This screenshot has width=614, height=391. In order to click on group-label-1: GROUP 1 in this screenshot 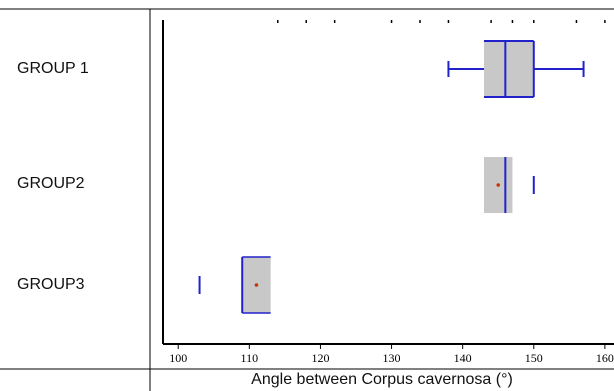, I will do `click(53, 68)`.